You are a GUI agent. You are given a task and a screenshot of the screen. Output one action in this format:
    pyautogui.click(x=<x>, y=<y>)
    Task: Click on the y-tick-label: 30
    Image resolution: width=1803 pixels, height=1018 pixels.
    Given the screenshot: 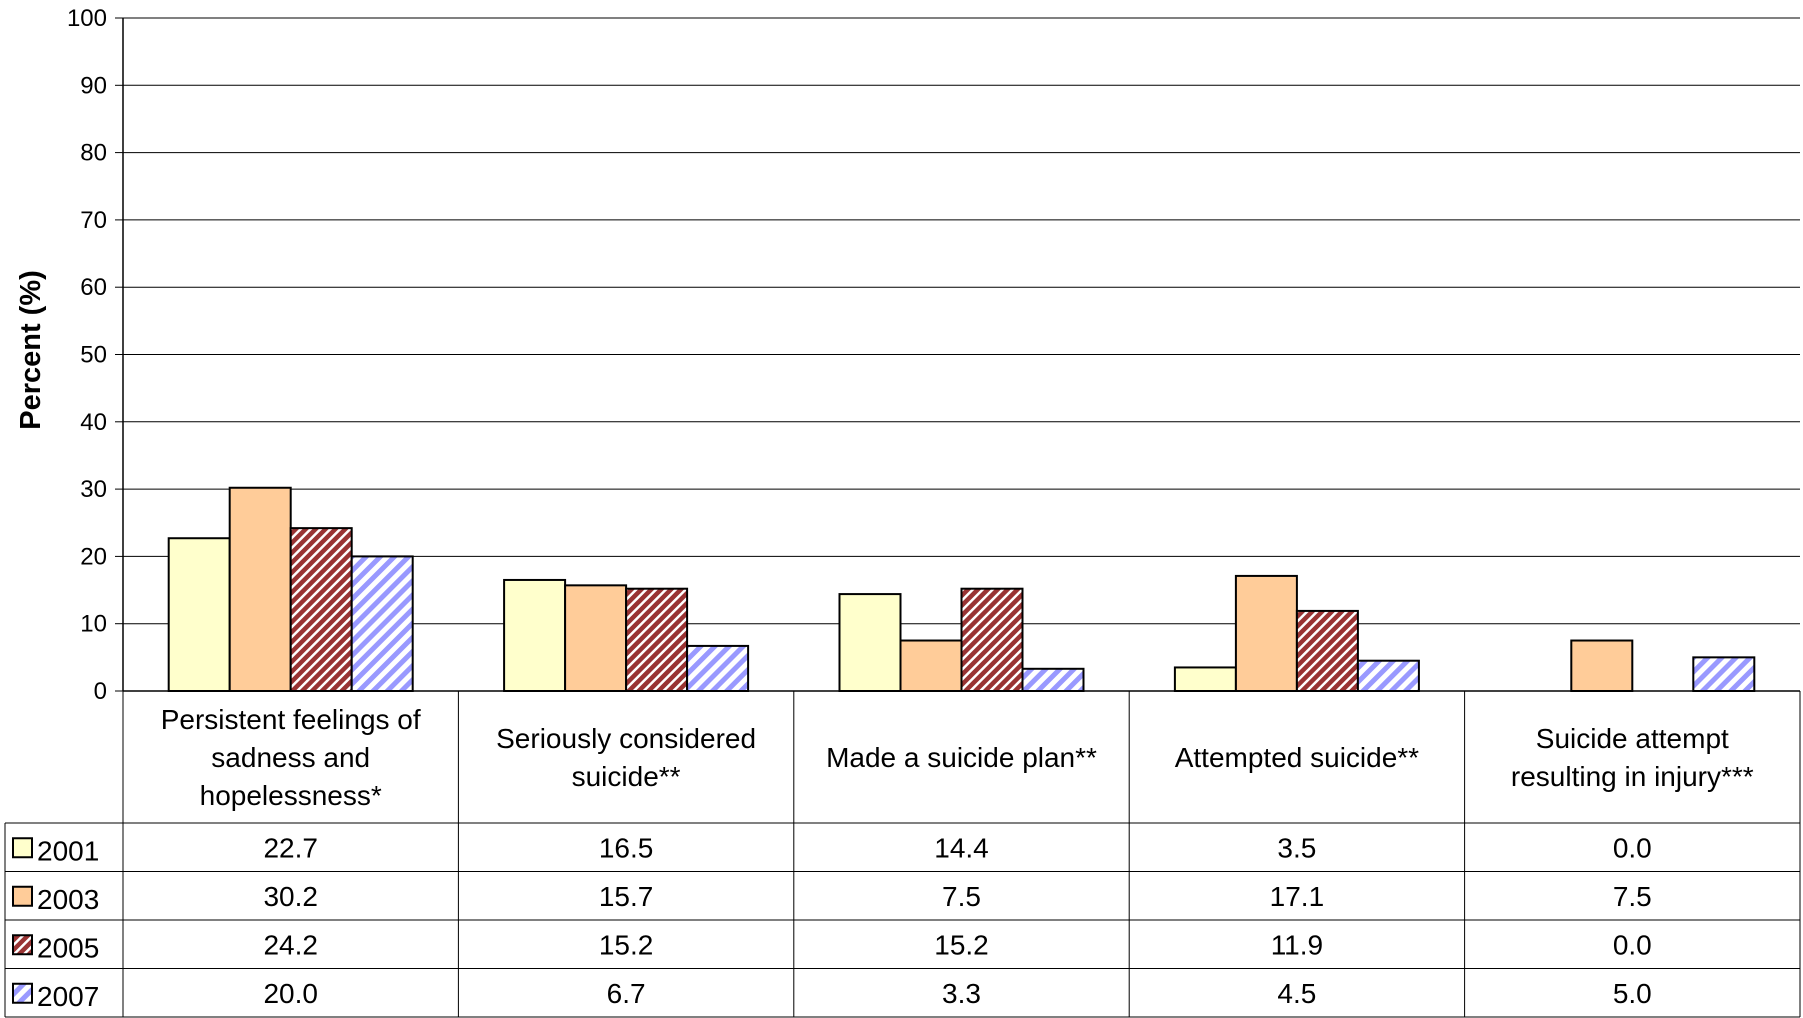 What is the action you would take?
    pyautogui.click(x=93, y=489)
    